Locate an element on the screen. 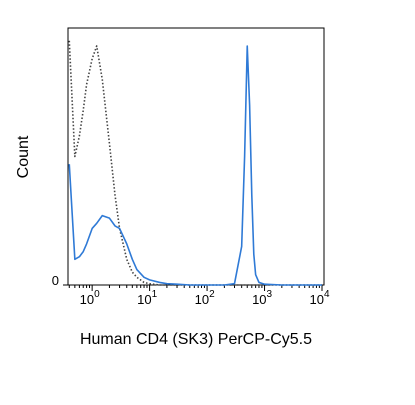 The image size is (415, 405). y-axis-label: Count is located at coordinates (23, 156).